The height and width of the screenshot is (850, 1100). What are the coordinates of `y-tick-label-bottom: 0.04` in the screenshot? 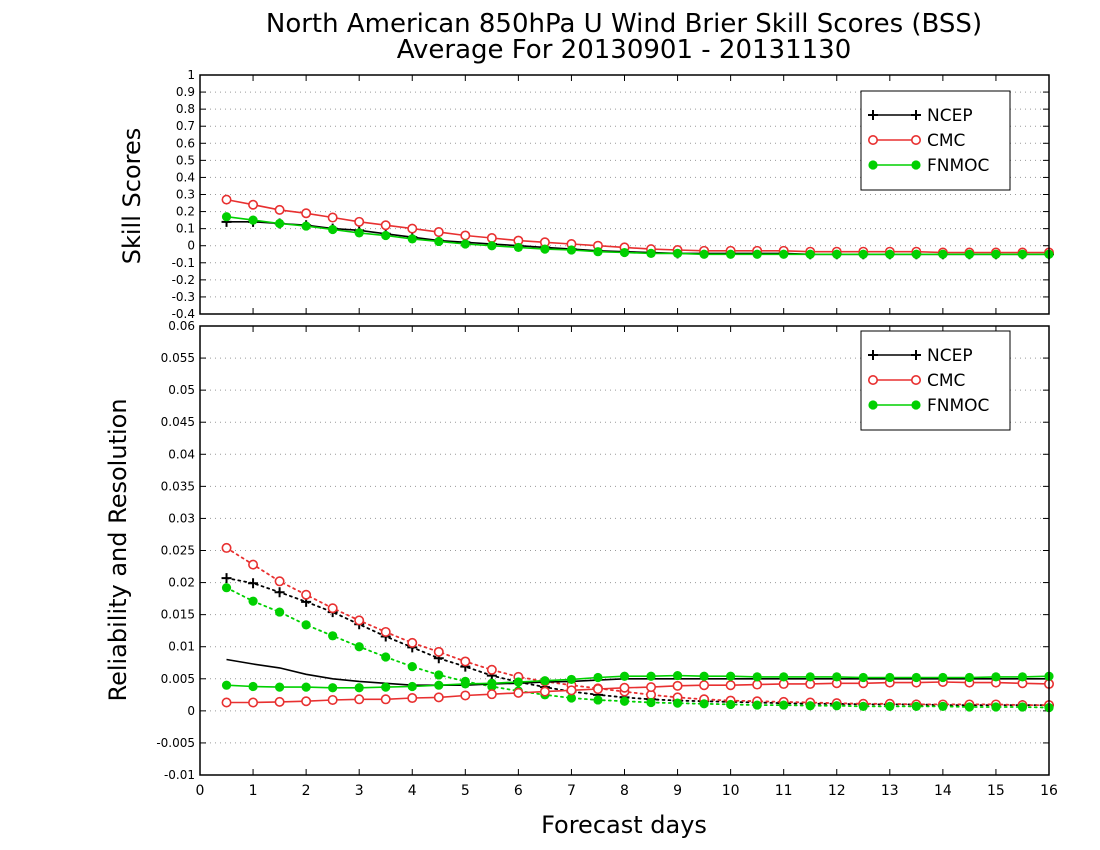 It's located at (181, 454).